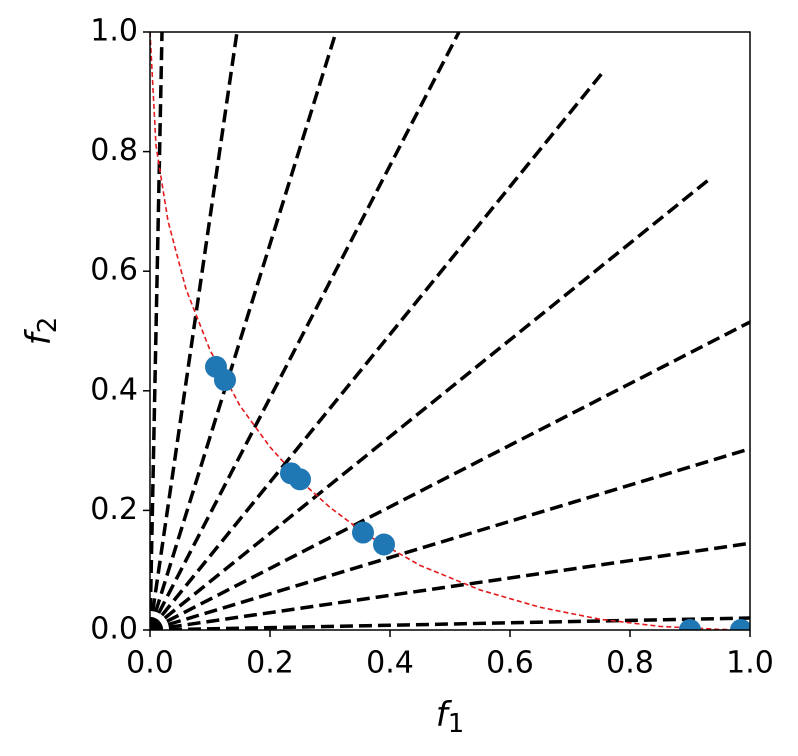 The height and width of the screenshot is (756, 798). Describe the element at coordinates (114, 509) in the screenshot. I see `y-tick-label: 0.2` at that location.